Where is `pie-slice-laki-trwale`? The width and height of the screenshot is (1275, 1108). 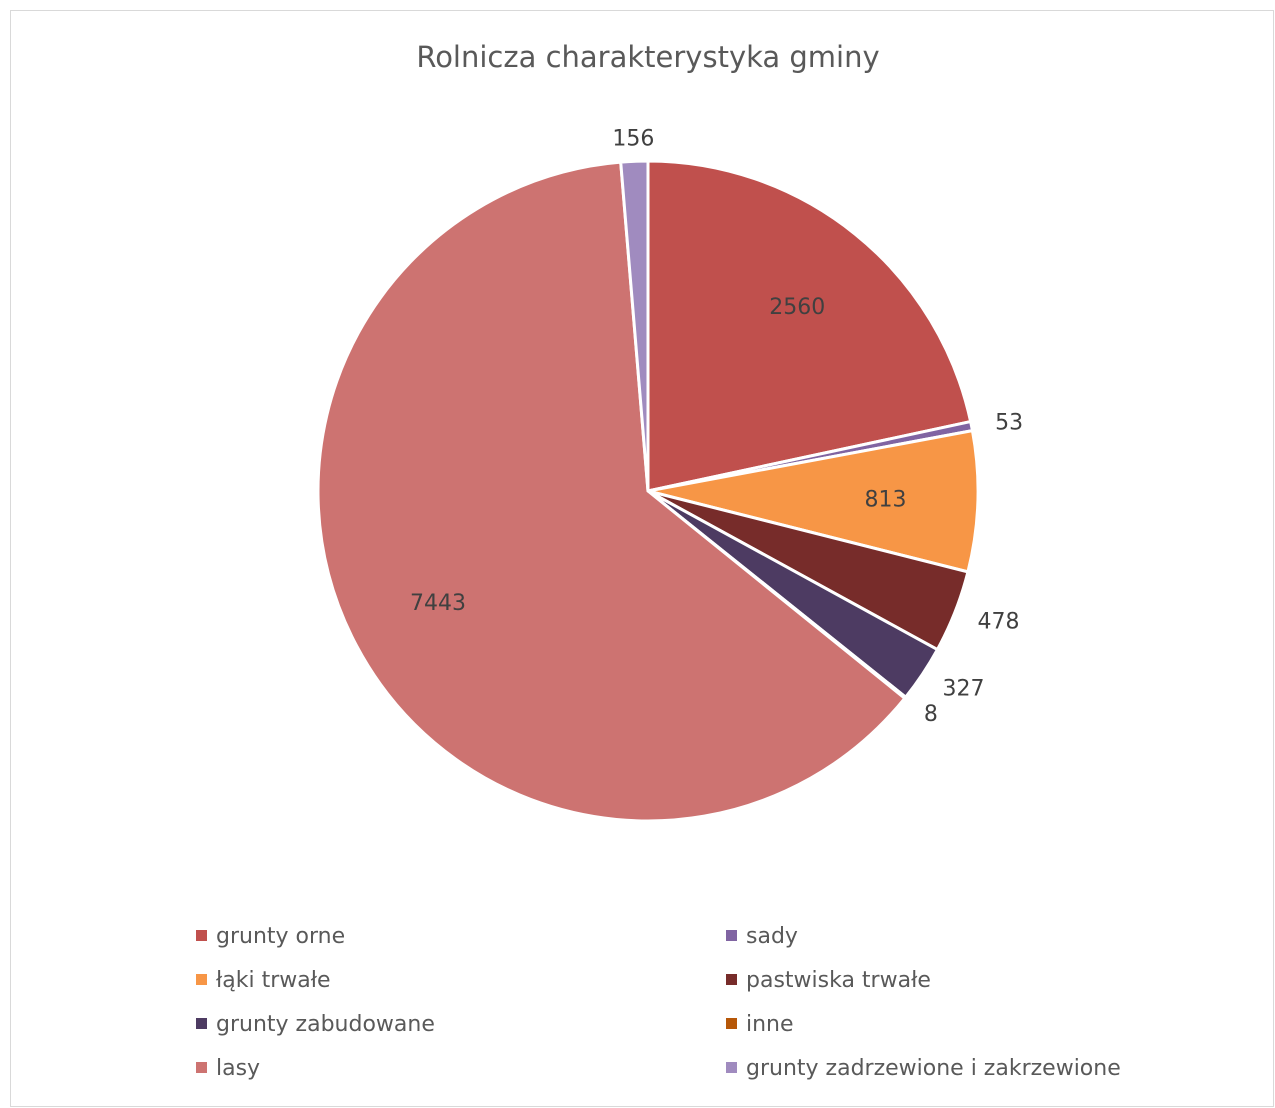
pie-slice-laki-trwale is located at coordinates (813, 501).